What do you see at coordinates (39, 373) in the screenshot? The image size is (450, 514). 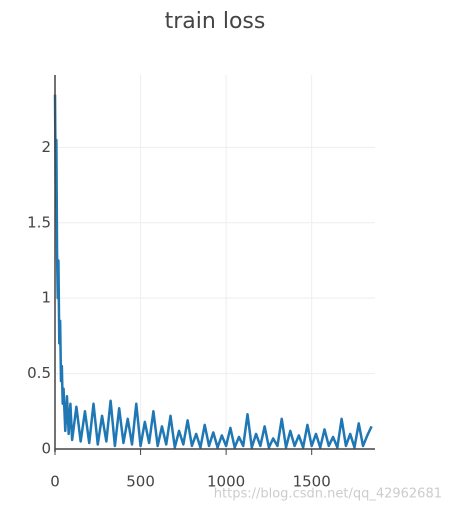 I see `y-tick-label: 0.5` at bounding box center [39, 373].